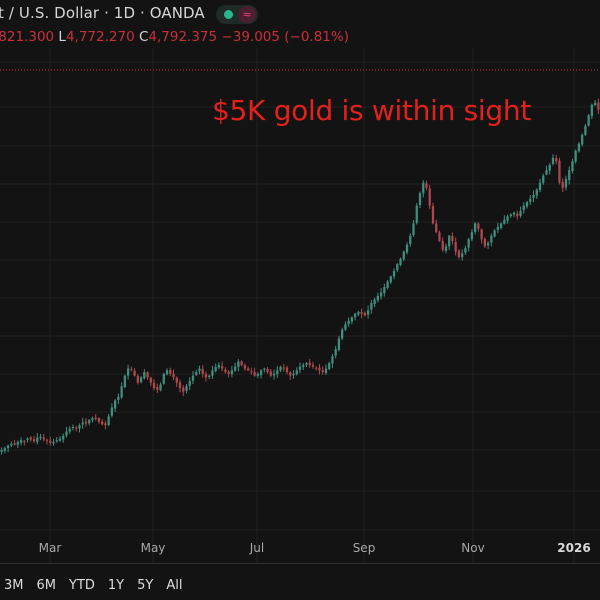  What do you see at coordinates (116, 585) in the screenshot?
I see `range-button-1y: 1Y` at bounding box center [116, 585].